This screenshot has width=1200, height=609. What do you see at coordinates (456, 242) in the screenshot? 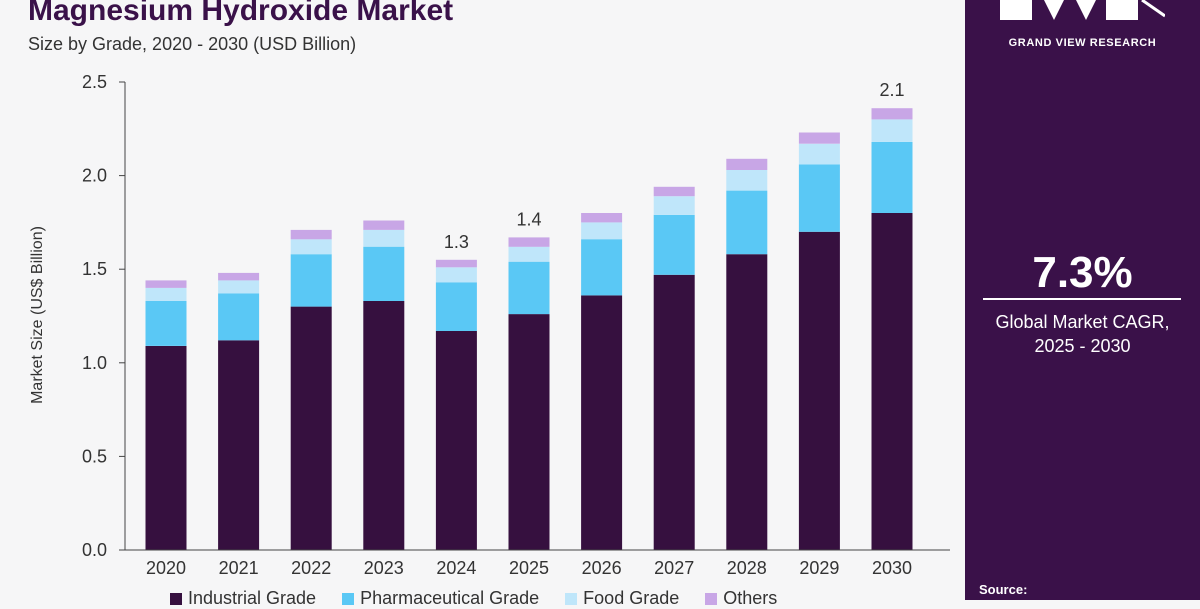
I see `data-label-2024: 1.3` at bounding box center [456, 242].